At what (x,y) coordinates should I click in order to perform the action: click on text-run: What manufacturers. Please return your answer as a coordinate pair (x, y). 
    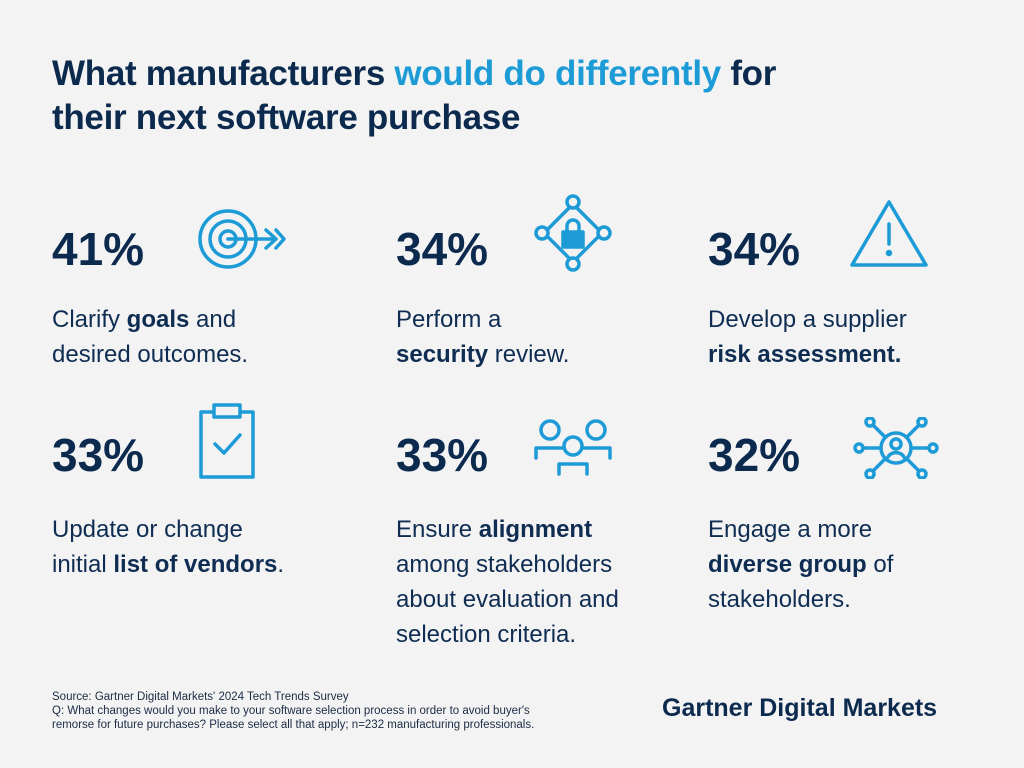
    Looking at the image, I should click on (223, 73).